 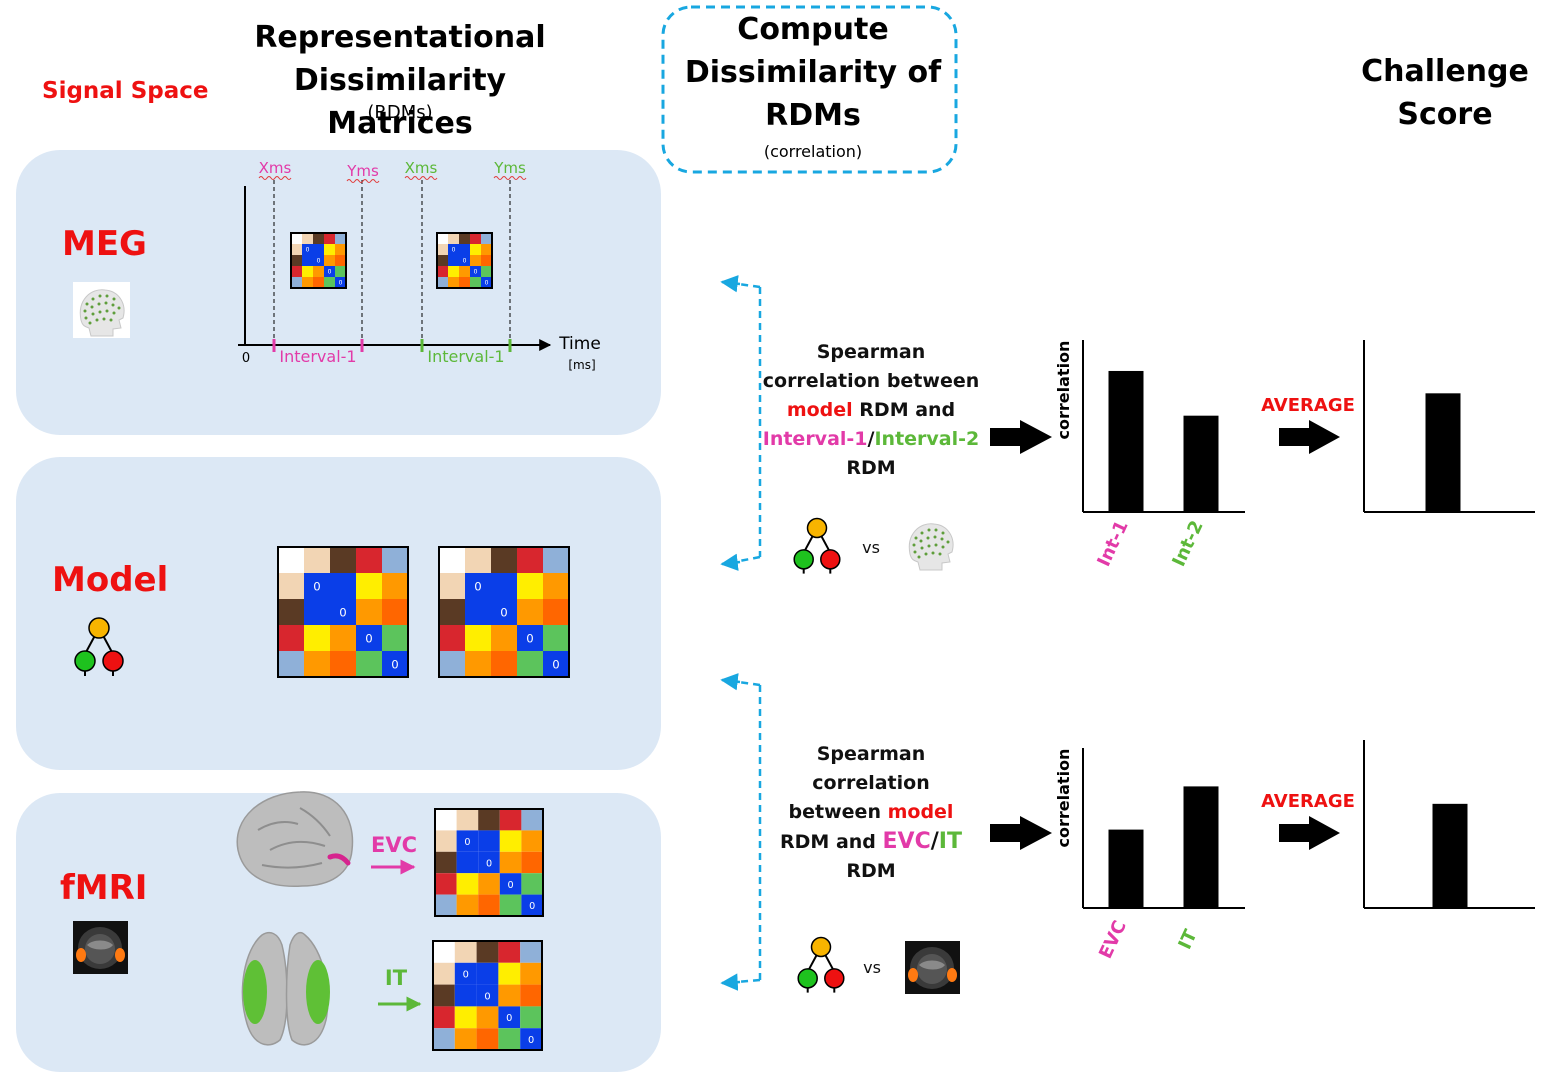 I want to click on bar-chart-fmri-average, so click(x=1449, y=824).